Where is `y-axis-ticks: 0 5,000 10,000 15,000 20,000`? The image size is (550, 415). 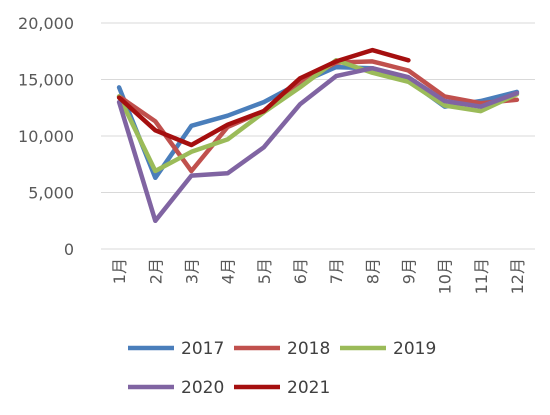
y-axis-ticks: 0 5,000 10,000 15,000 20,000 is located at coordinates (46, 136).